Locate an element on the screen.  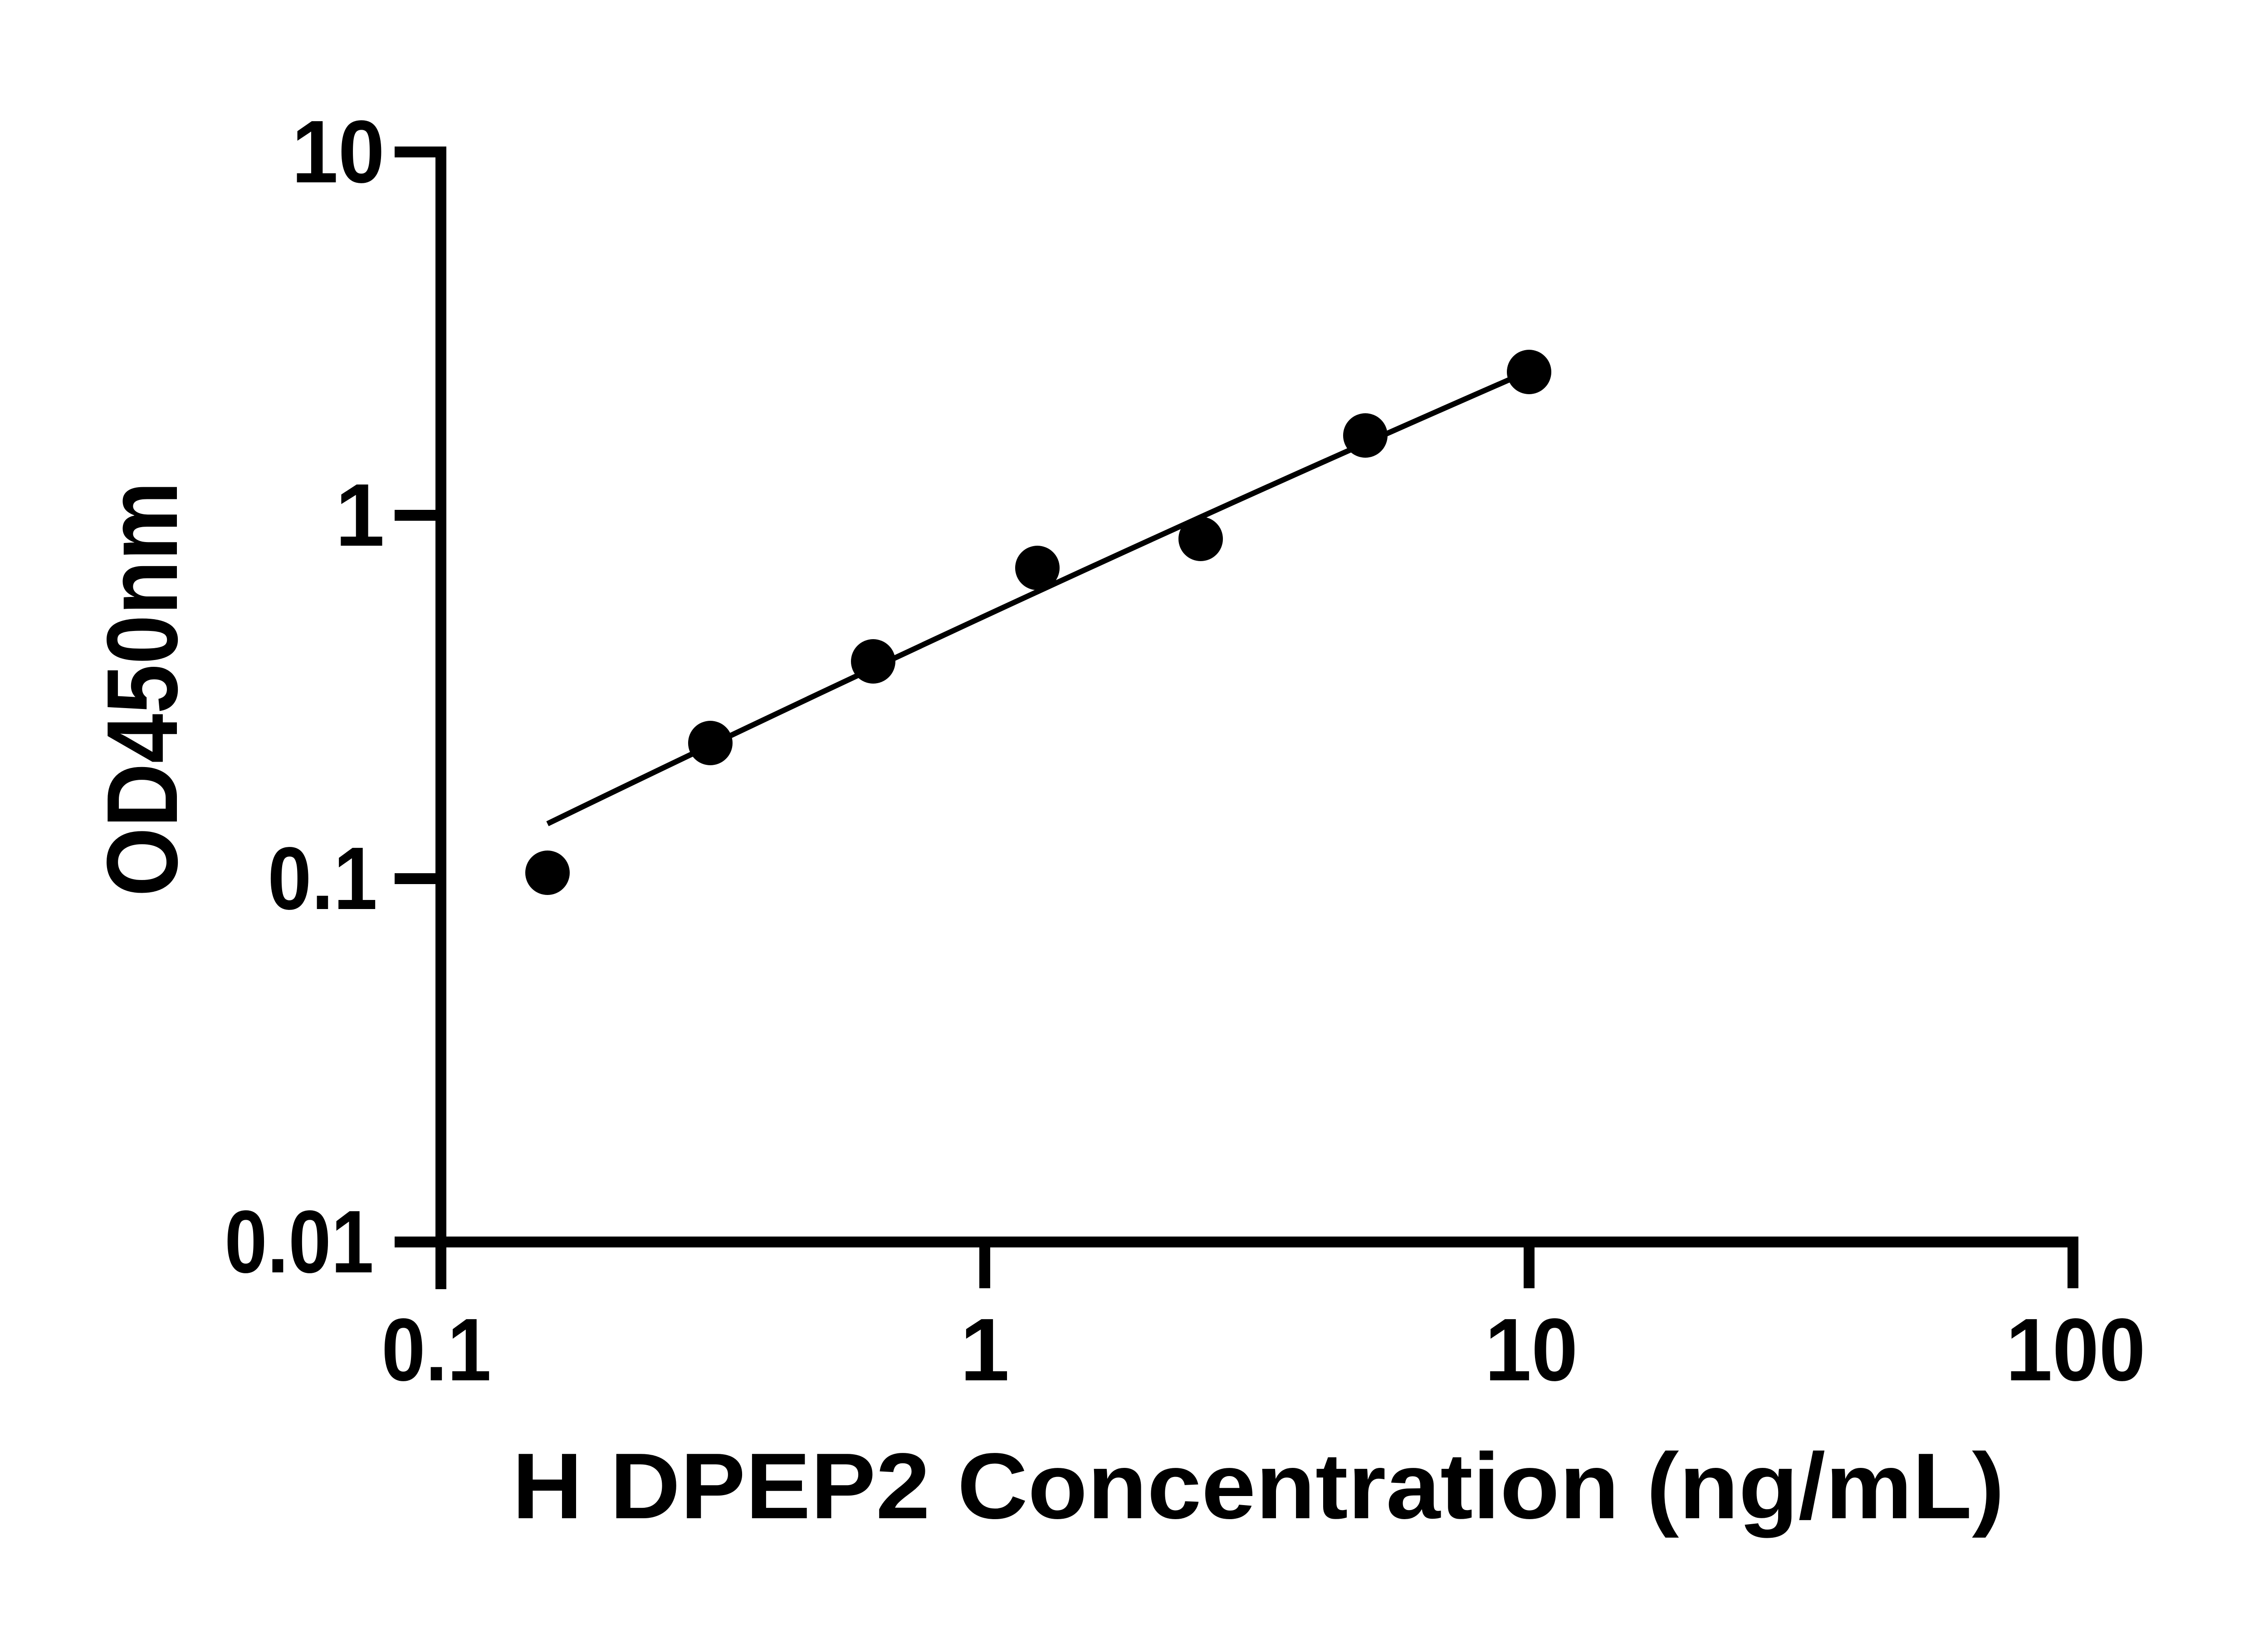
svg-text: OD450nm is located at coordinates (143, 689).